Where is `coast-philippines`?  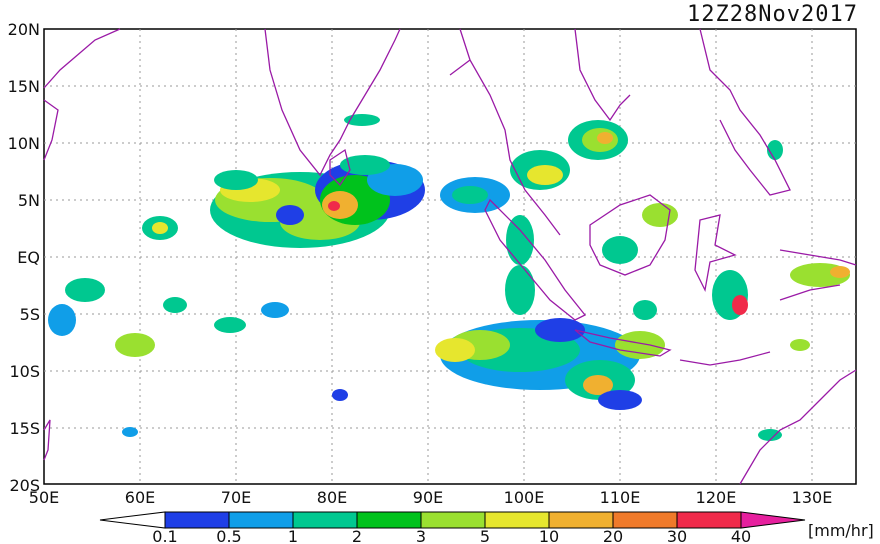 coast-philippines is located at coordinates (745, 112).